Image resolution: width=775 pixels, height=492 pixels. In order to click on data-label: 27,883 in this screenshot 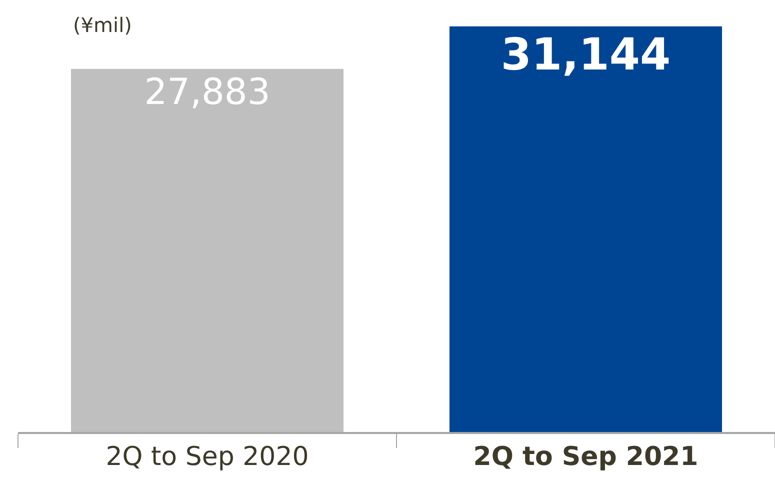, I will do `click(207, 92)`.